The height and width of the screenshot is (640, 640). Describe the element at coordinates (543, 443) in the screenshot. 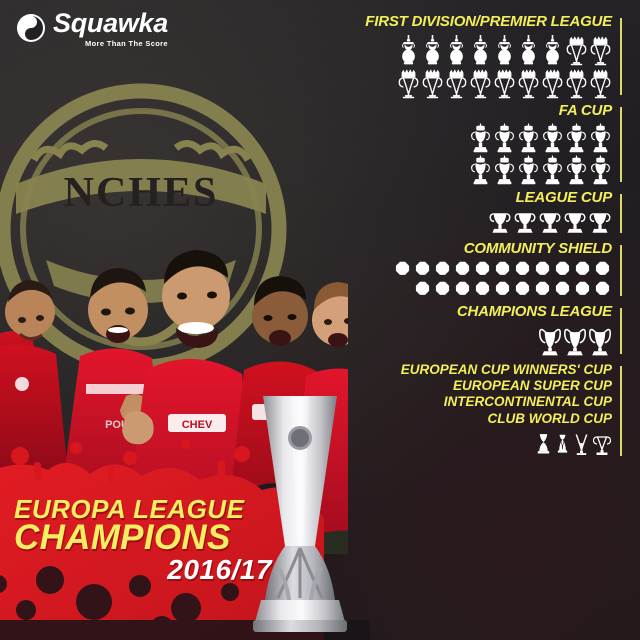

I see `cup-winners-cup-trophy-icon` at that location.